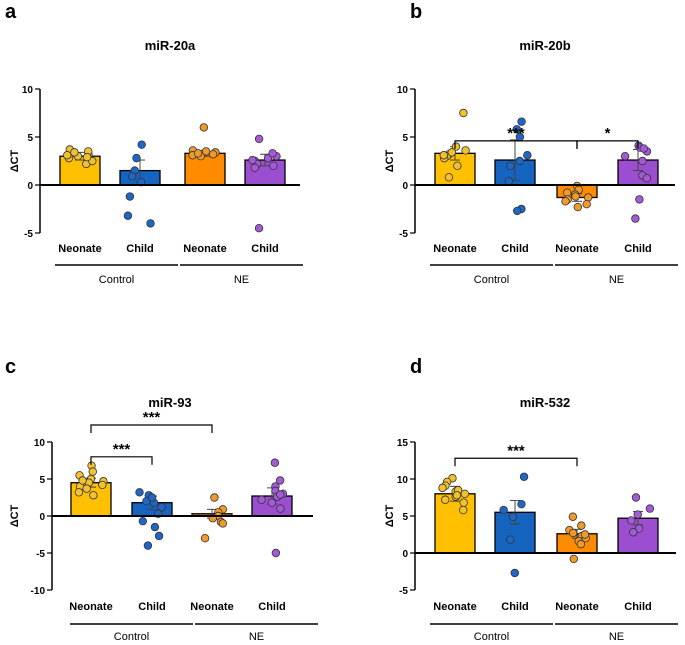 The height and width of the screenshot is (645, 685). Describe the element at coordinates (38, 591) in the screenshot. I see `y-tick-label: -10` at that location.